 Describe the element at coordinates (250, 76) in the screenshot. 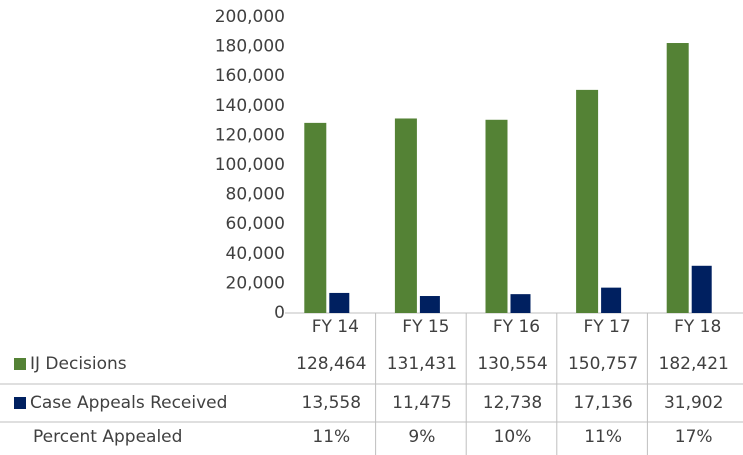

I see `y-tick-label: 160,000` at that location.